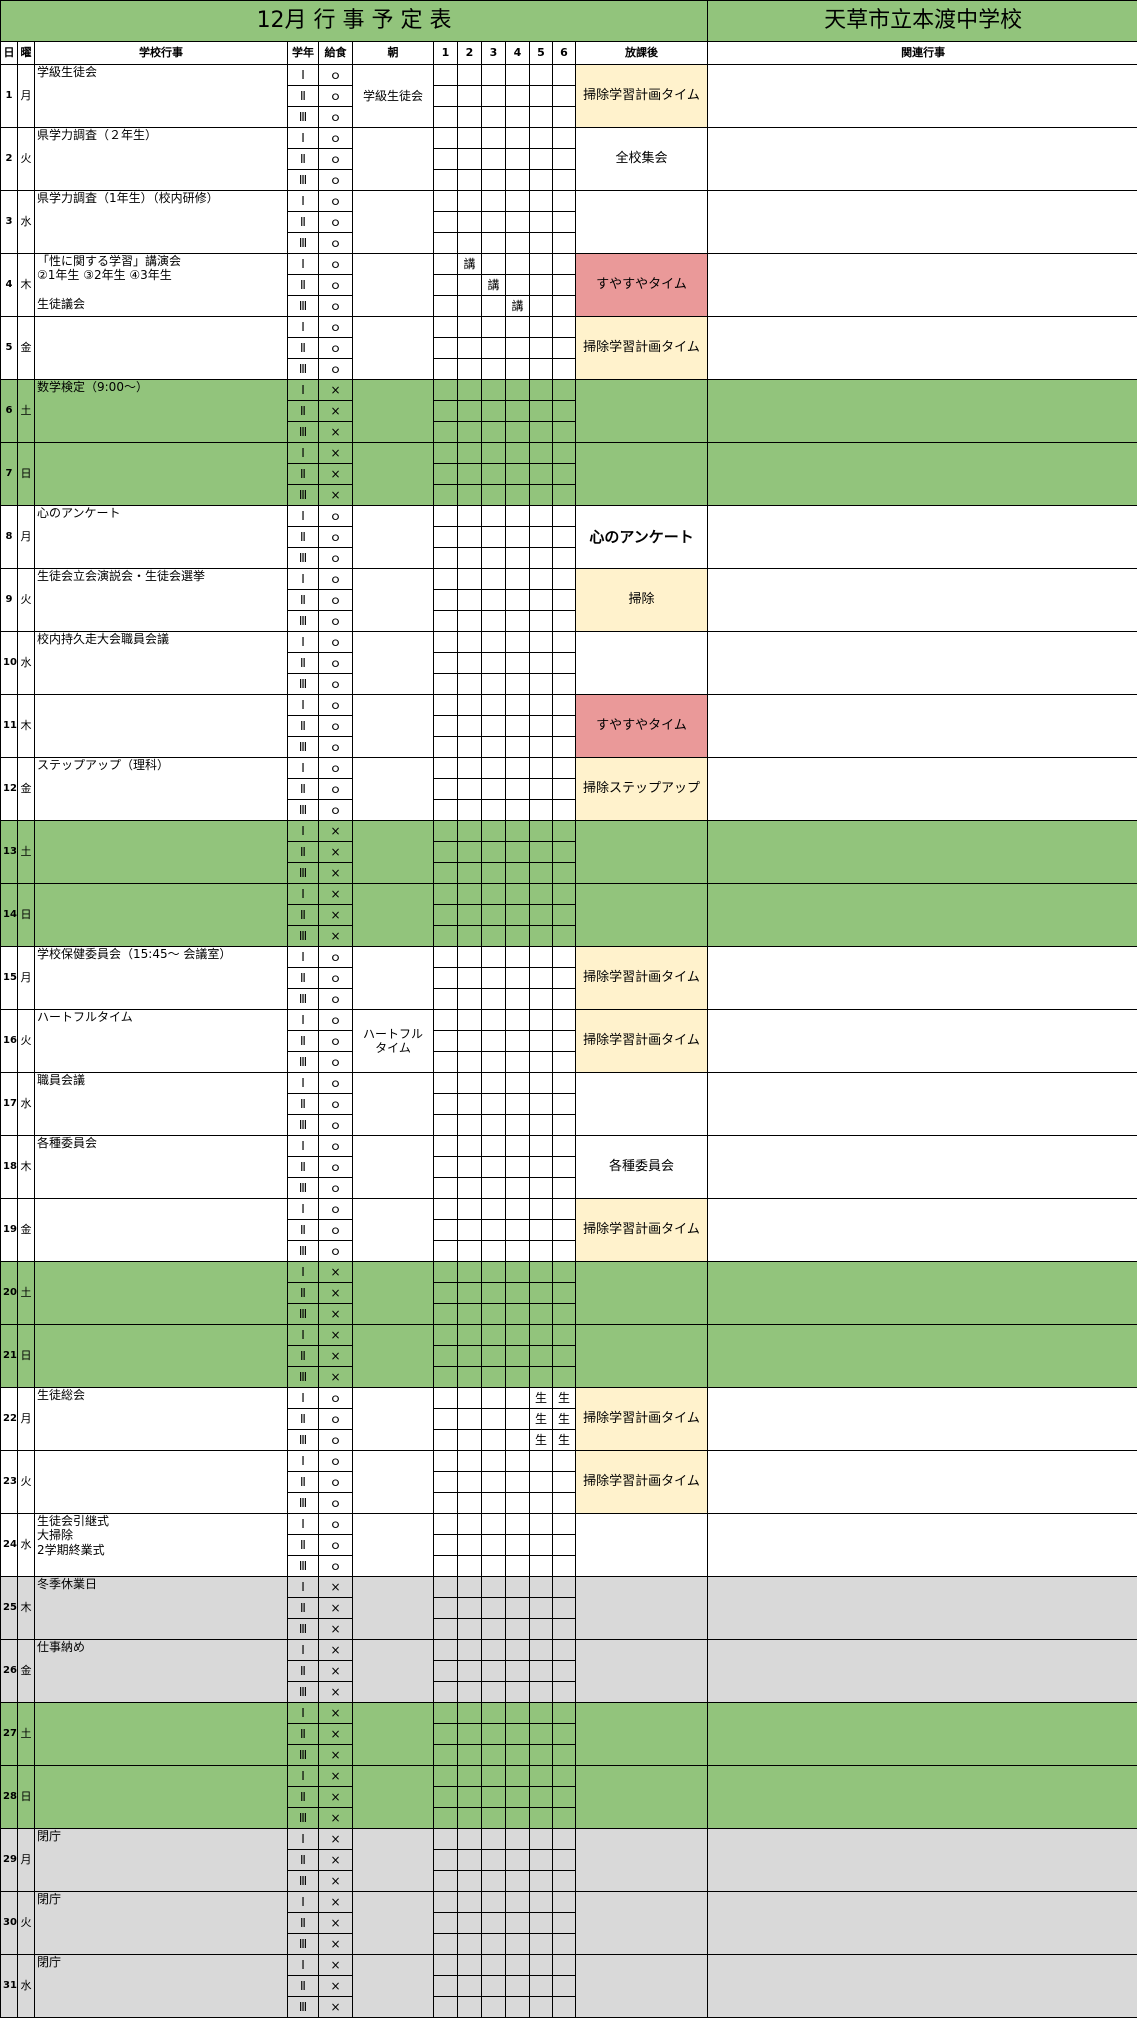 The image size is (1137, 2029). What do you see at coordinates (9, 1482) in the screenshot?
I see `day-number: 23` at bounding box center [9, 1482].